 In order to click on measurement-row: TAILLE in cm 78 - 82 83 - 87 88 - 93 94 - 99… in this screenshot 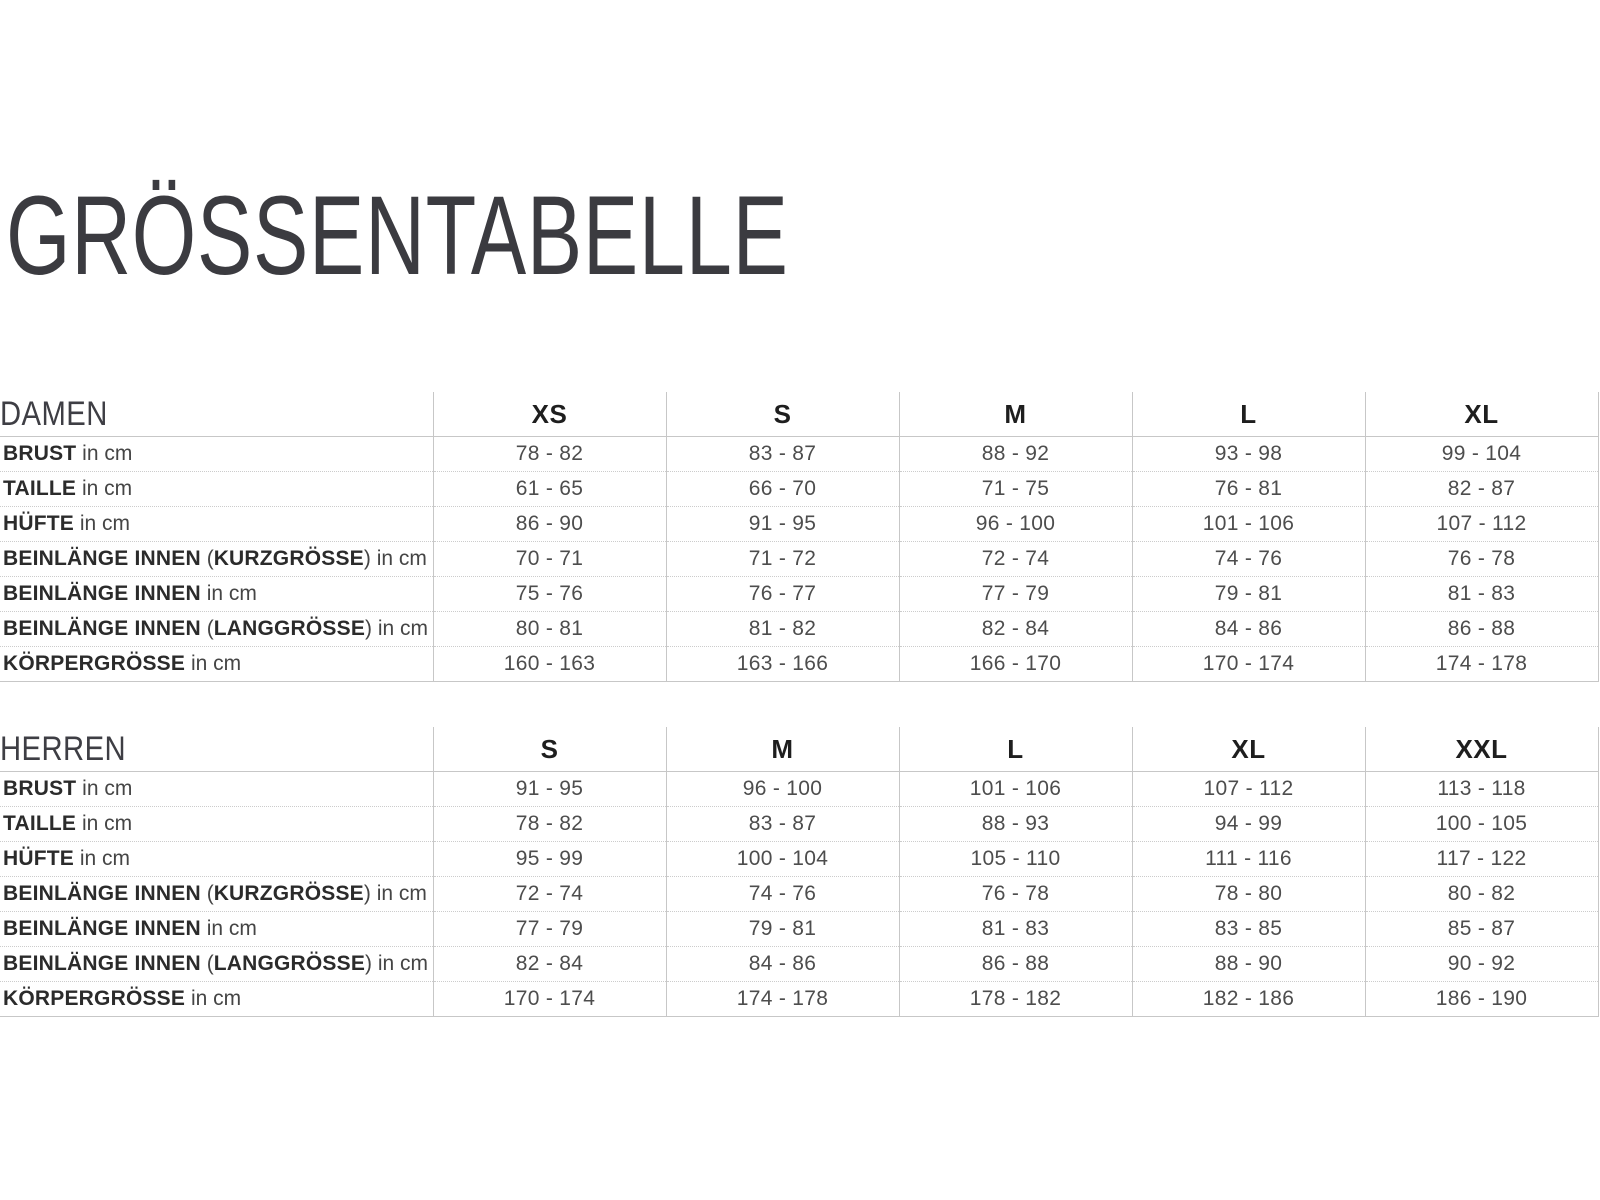, I will do `click(799, 824)`.